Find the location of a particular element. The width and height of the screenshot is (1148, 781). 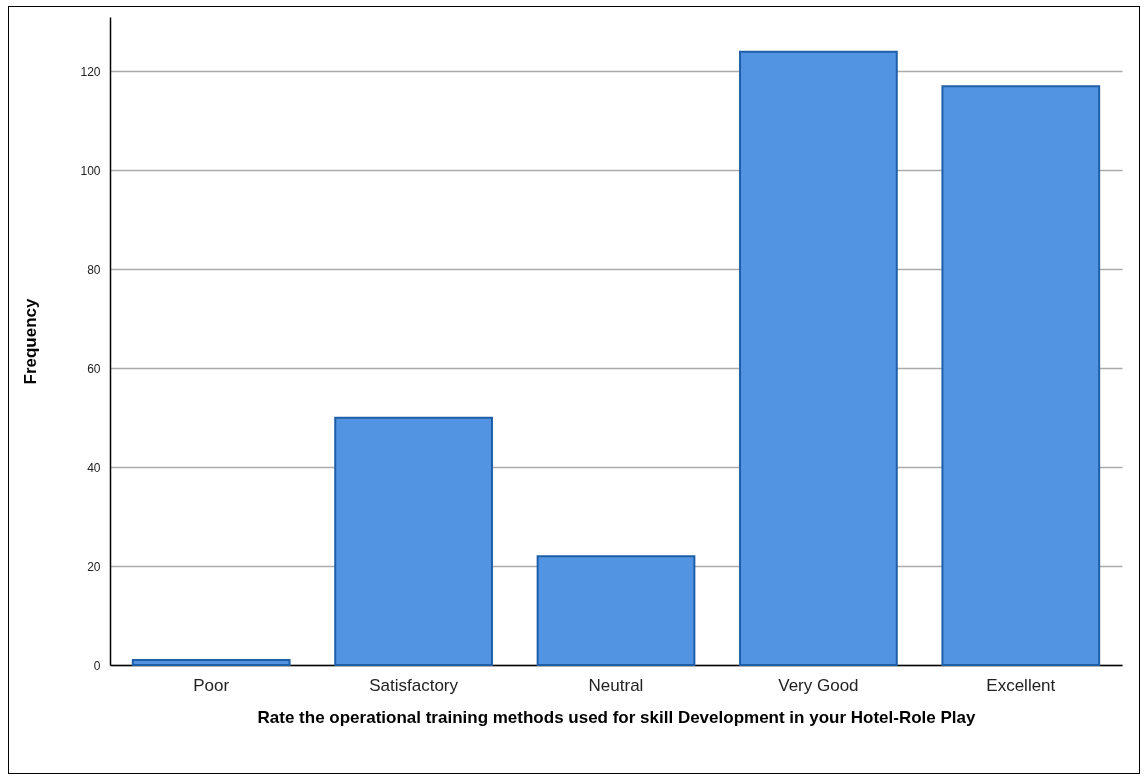

x-axis-title: Rate the operational training methods used for skill Development in your Hotel-Role Play is located at coordinates (616, 717).